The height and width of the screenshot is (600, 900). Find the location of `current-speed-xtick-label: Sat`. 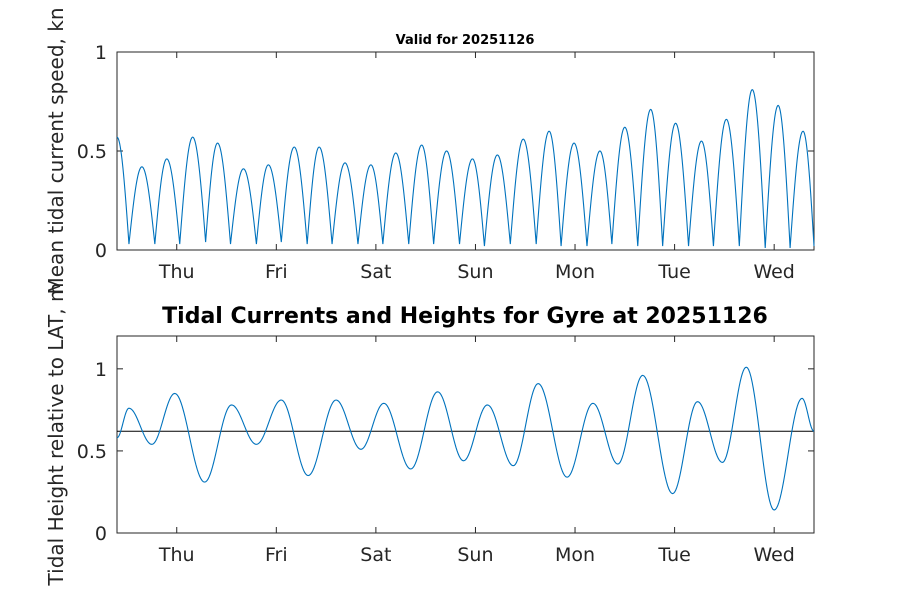

current-speed-xtick-label: Sat is located at coordinates (375, 272).